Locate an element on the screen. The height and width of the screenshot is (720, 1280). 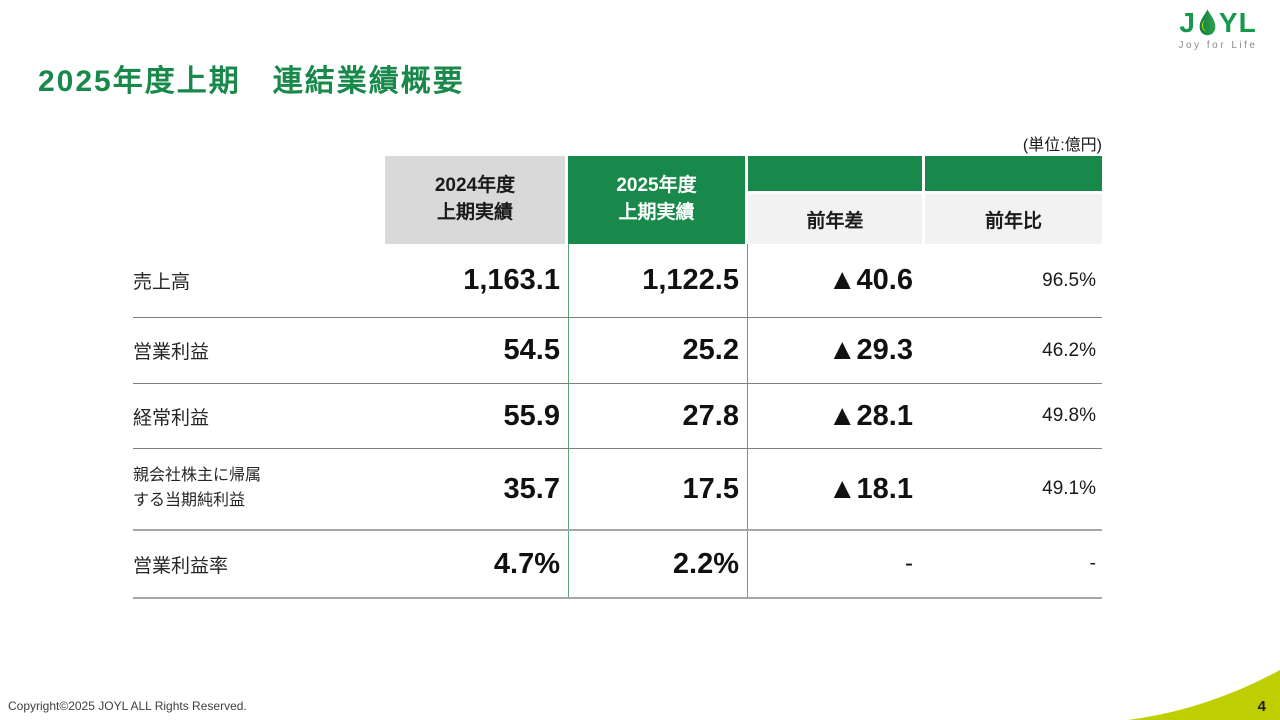
header-diff-green-bar is located at coordinates (835, 175).